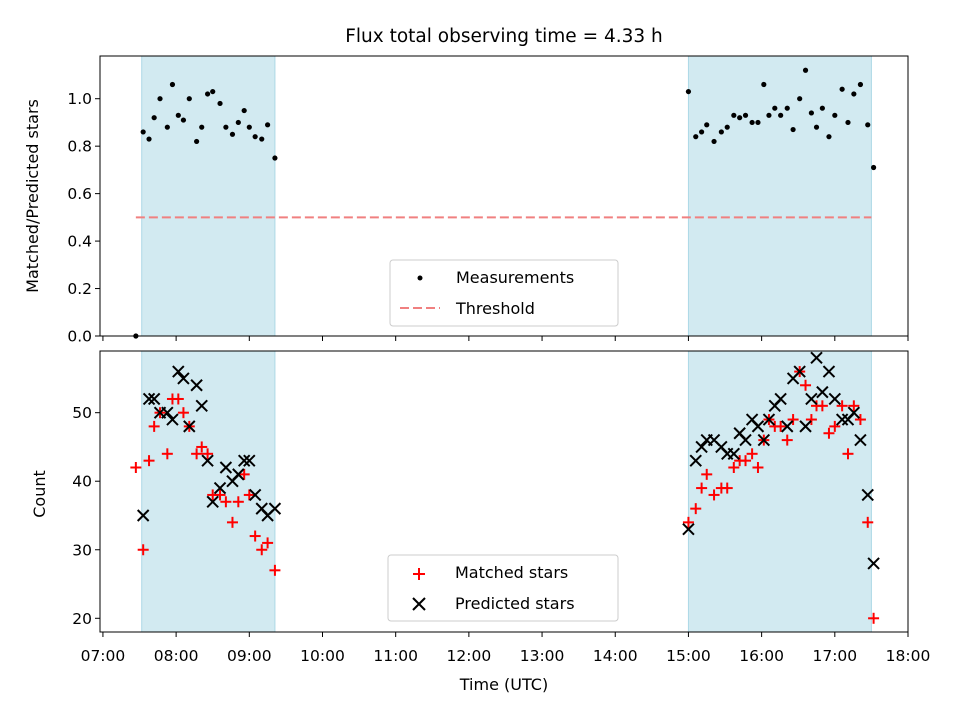  I want to click on x-axis-label: Time (UTC), so click(503, 684).